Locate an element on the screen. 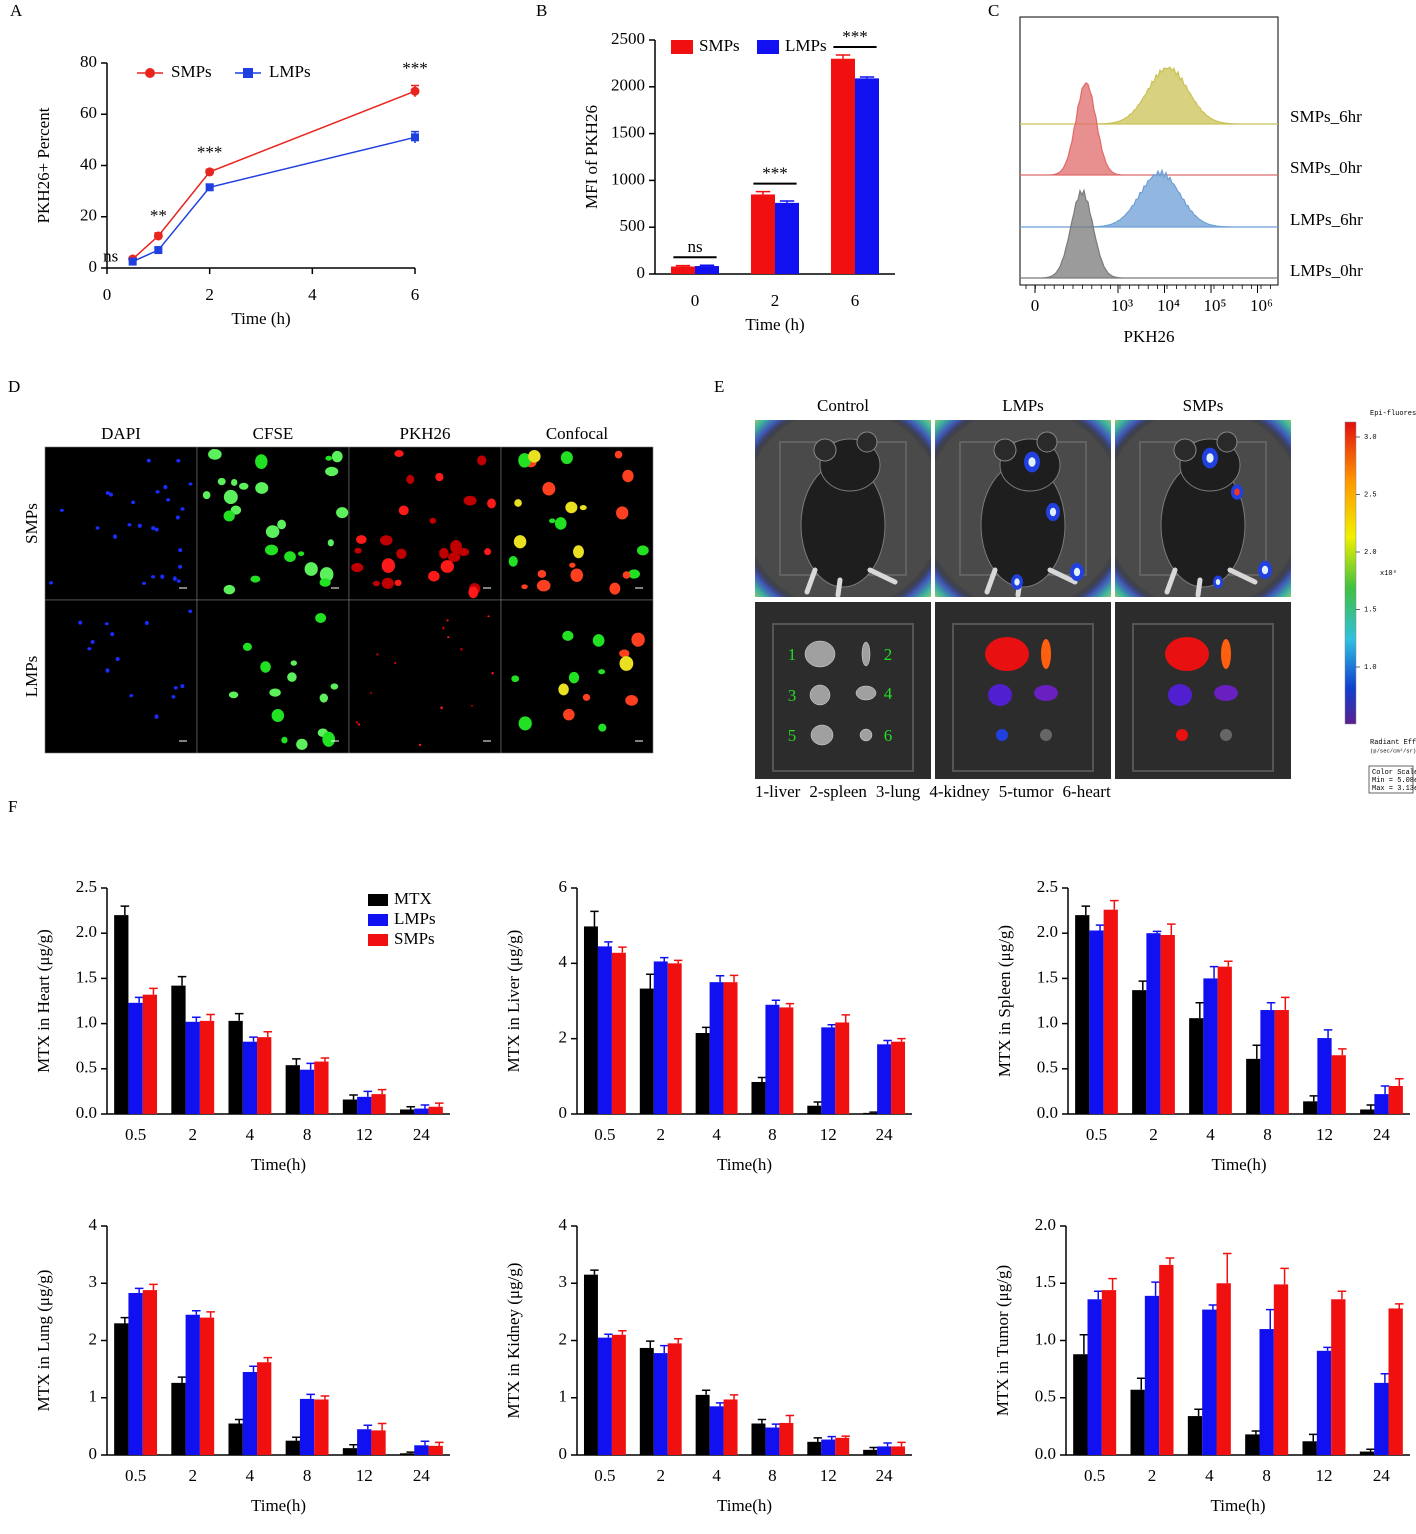 The height and width of the screenshot is (1534, 1416). x-tick-label: 4 is located at coordinates (250, 1475).